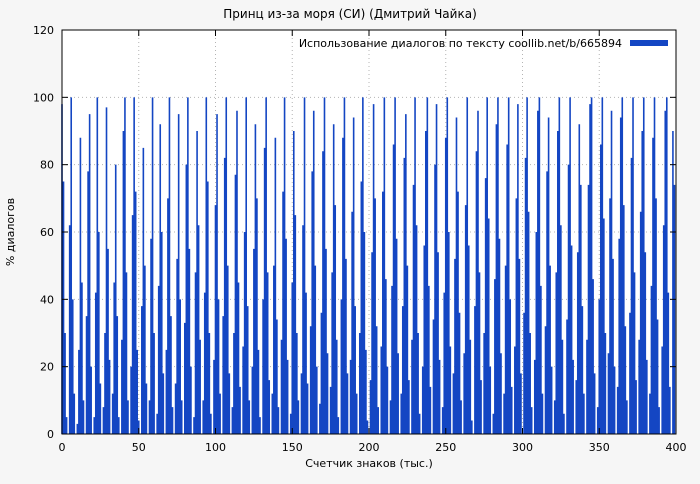 The image size is (700, 484). What do you see at coordinates (522, 447) in the screenshot?
I see `x-tick-label: 300` at bounding box center [522, 447].